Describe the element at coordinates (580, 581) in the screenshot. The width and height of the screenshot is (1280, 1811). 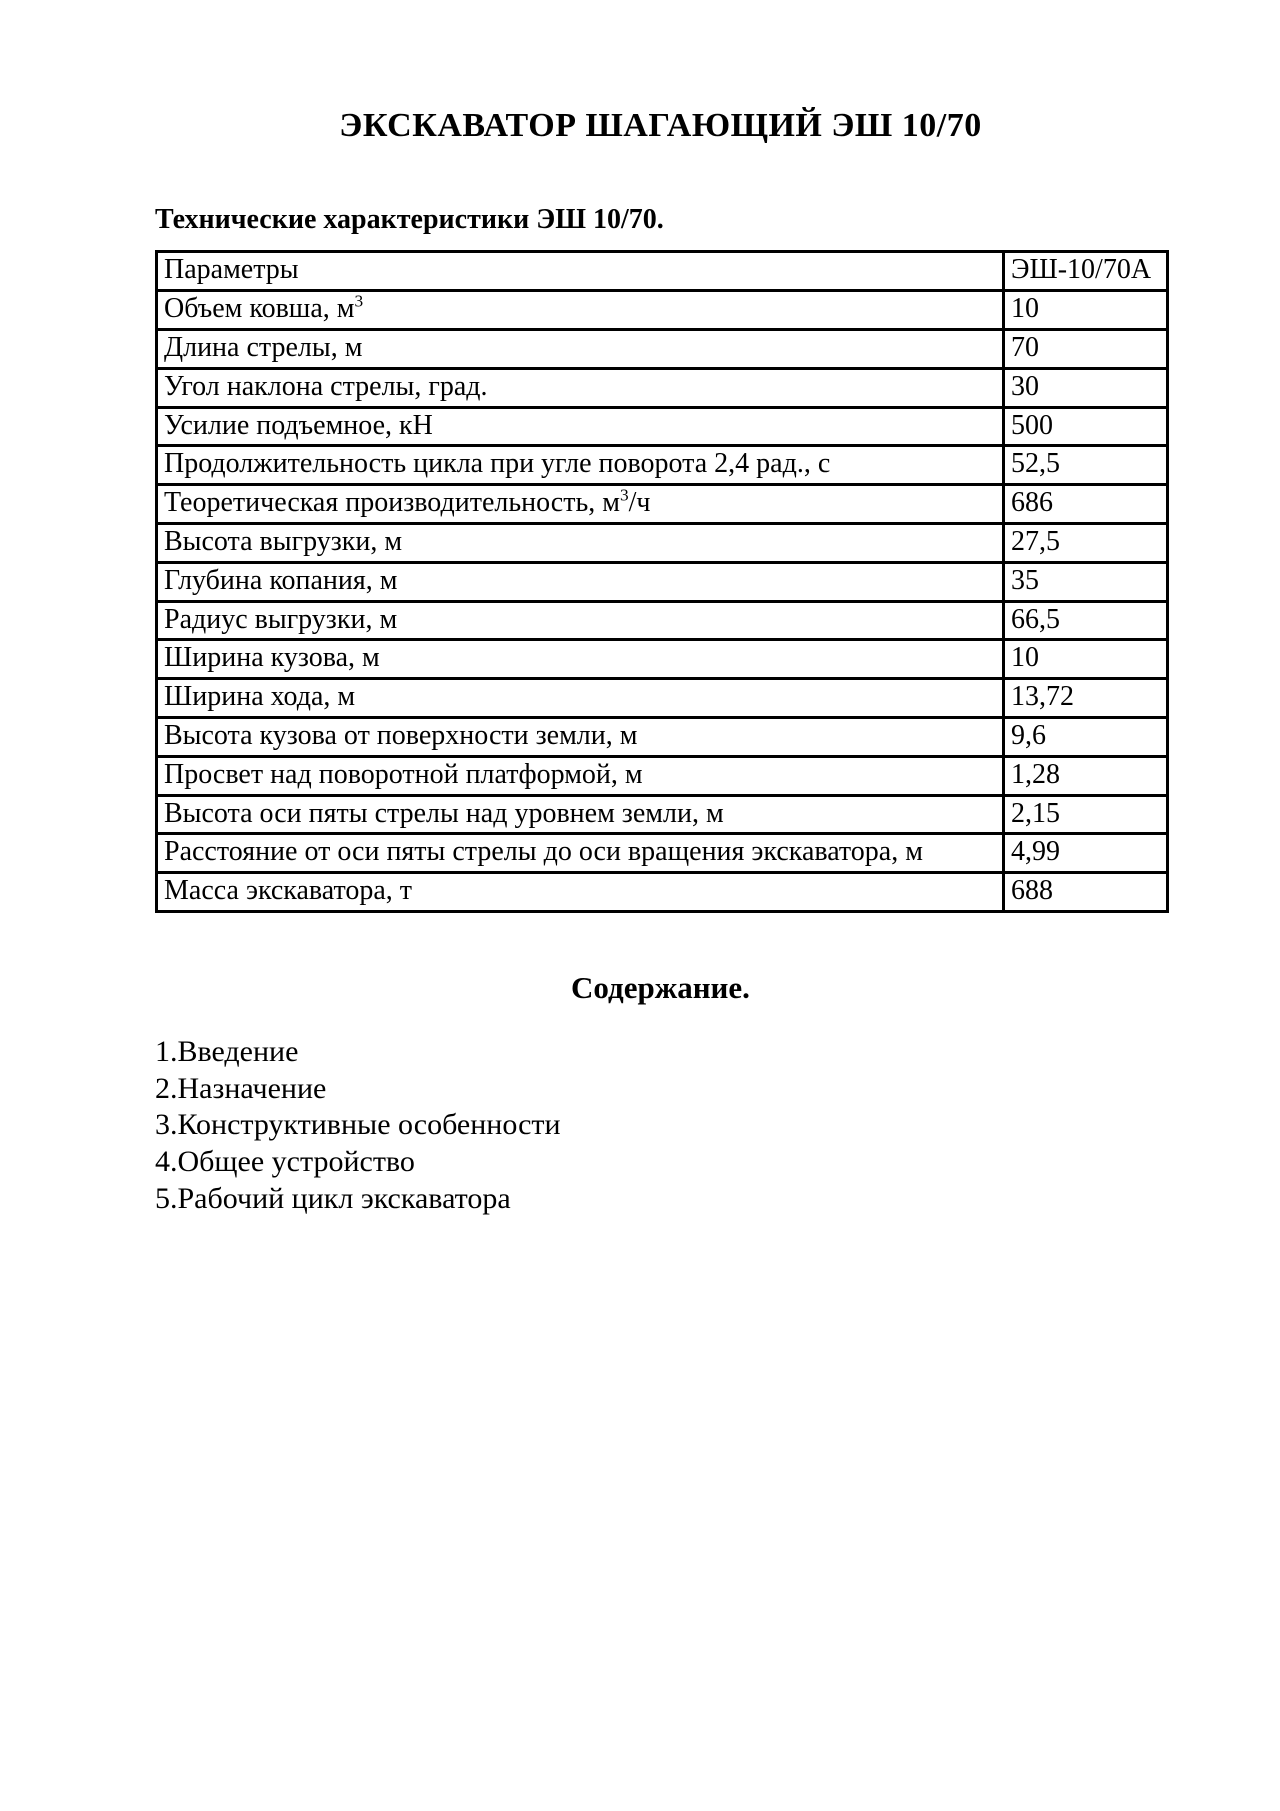
I see `param-cell: Глубина копания, м` at that location.